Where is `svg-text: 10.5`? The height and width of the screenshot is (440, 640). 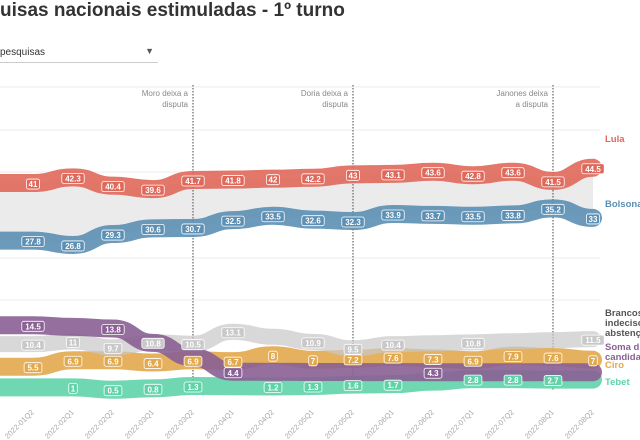
svg-text: 10.5 is located at coordinates (193, 345).